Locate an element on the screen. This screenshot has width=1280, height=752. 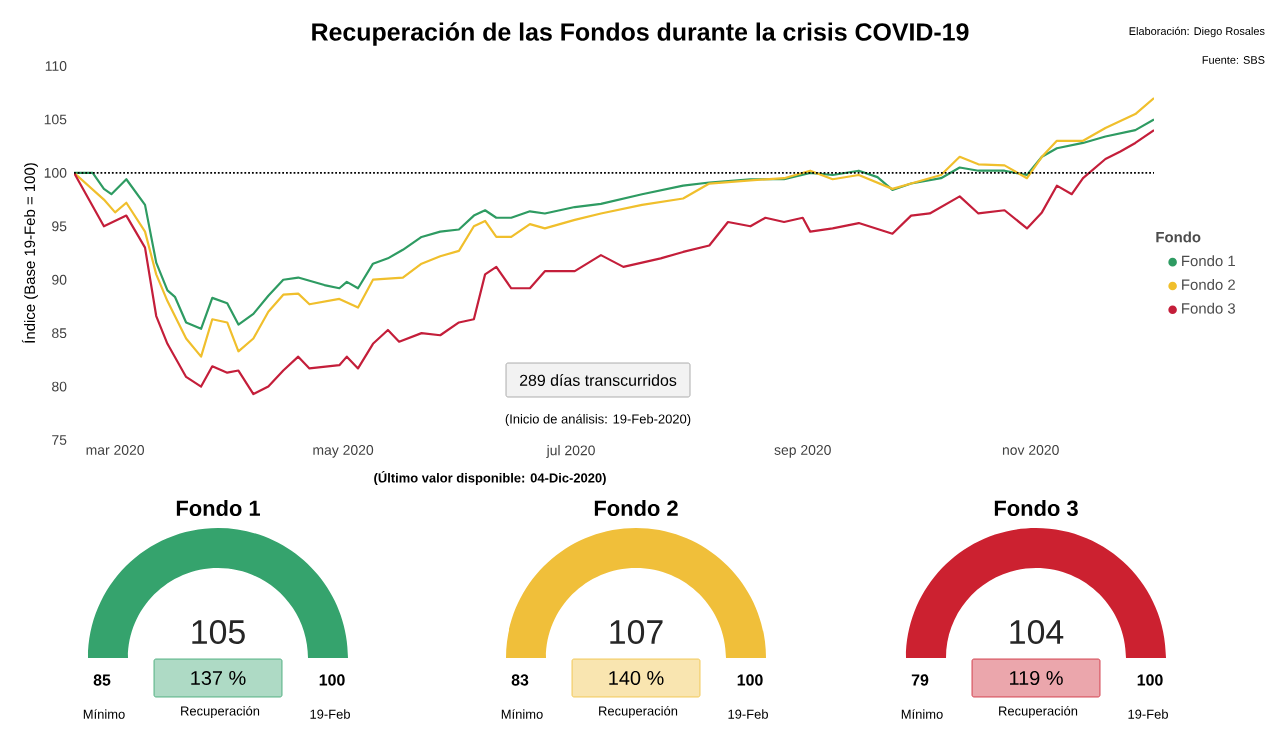
text: 140 % is located at coordinates (636, 678).